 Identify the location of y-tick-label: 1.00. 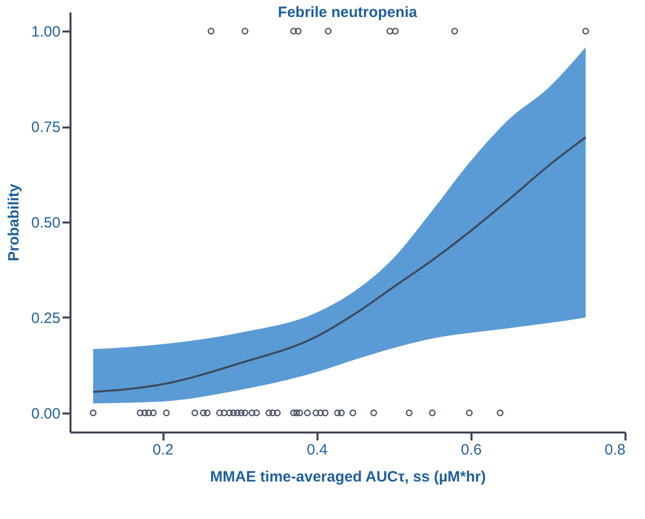
(45, 32).